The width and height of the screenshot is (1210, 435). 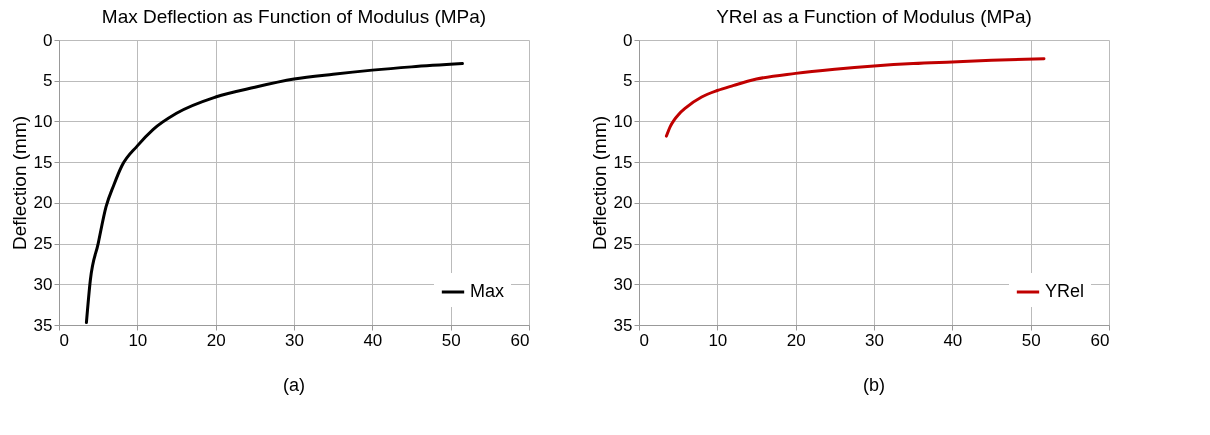 I want to click on chart-title: Max Deflection as Function of Modulus (MPa), so click(x=294, y=16).